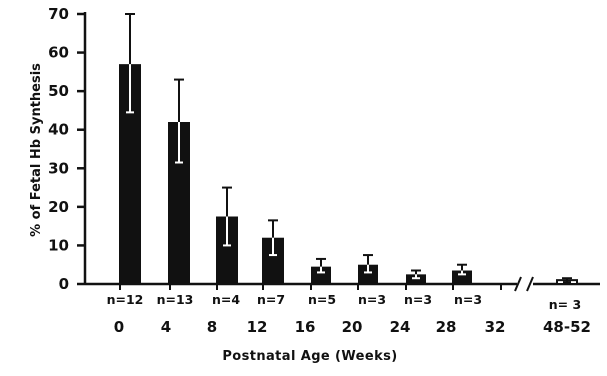 This screenshot has height=376, width=607. Describe the element at coordinates (226, 299) in the screenshot. I see `n-label: n=4` at that location.